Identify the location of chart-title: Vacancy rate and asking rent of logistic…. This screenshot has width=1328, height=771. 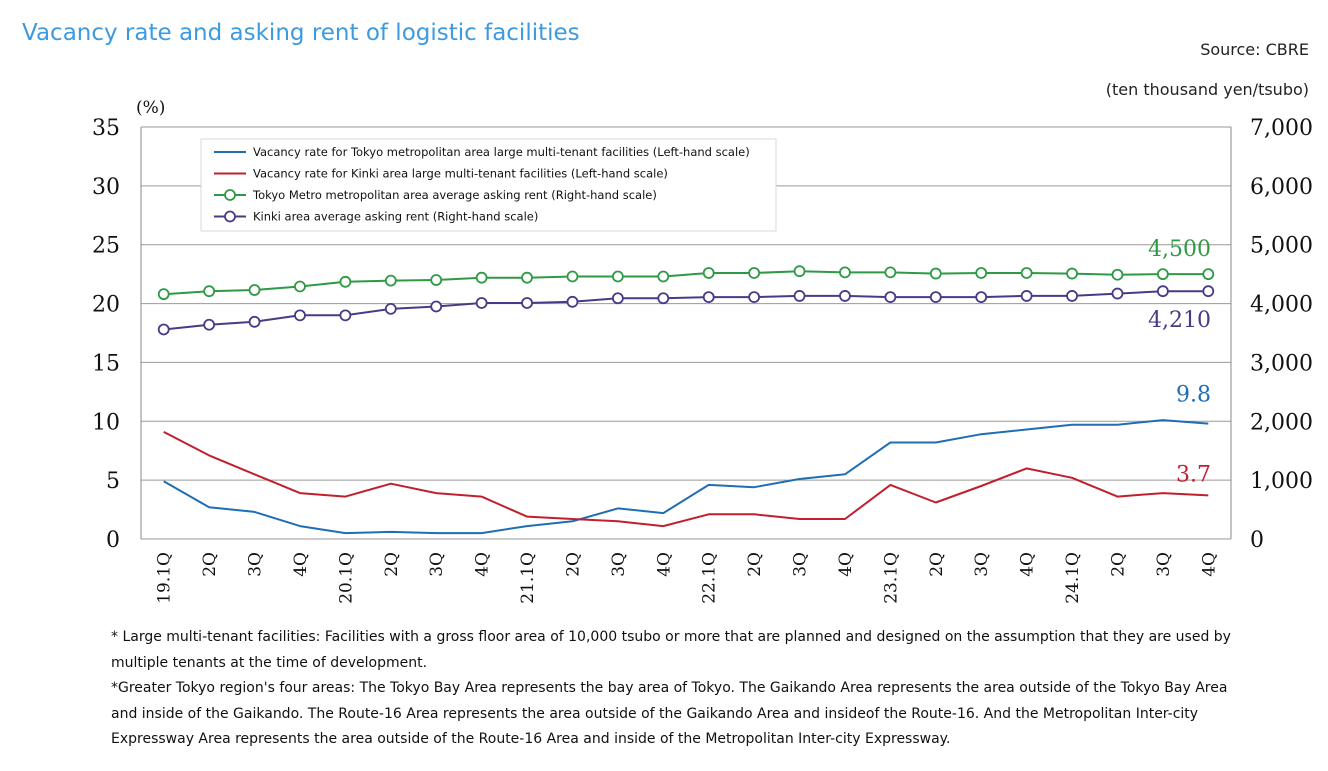
(301, 33).